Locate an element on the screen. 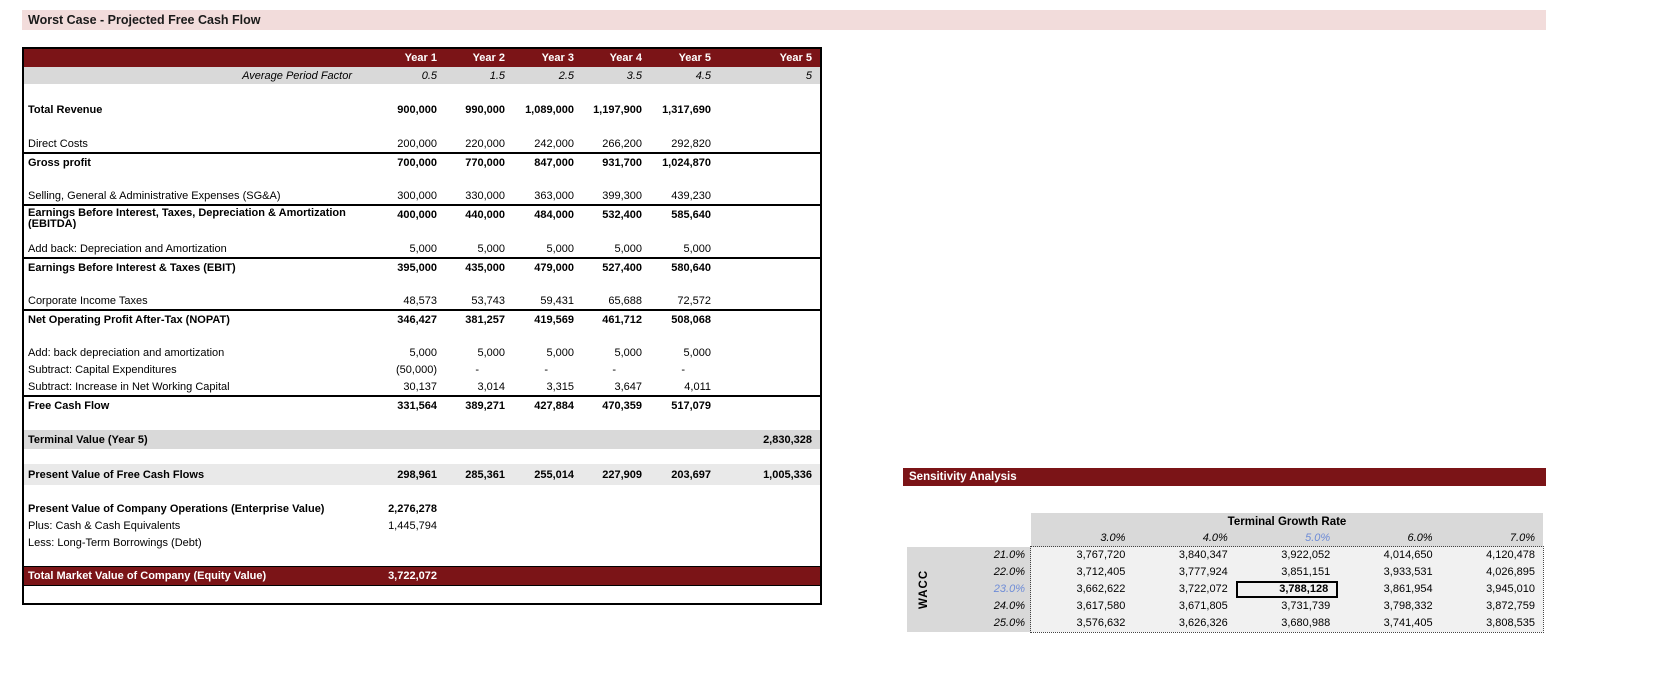 This screenshot has height=682, width=1680. value-cell: 381,257 is located at coordinates (485, 320).